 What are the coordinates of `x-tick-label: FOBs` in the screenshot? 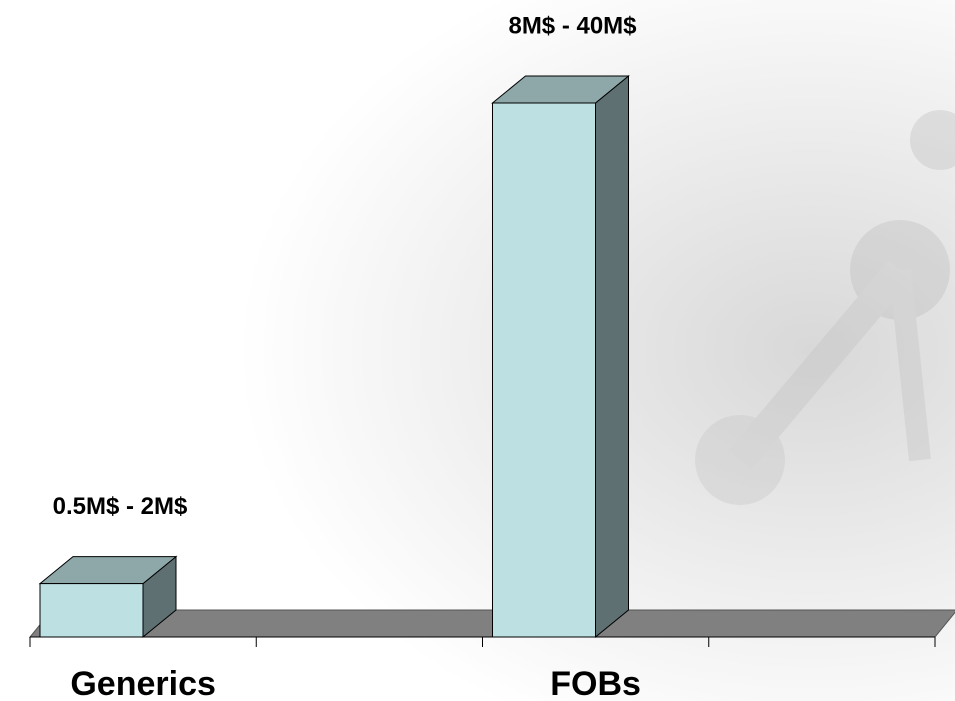 It's located at (595, 683).